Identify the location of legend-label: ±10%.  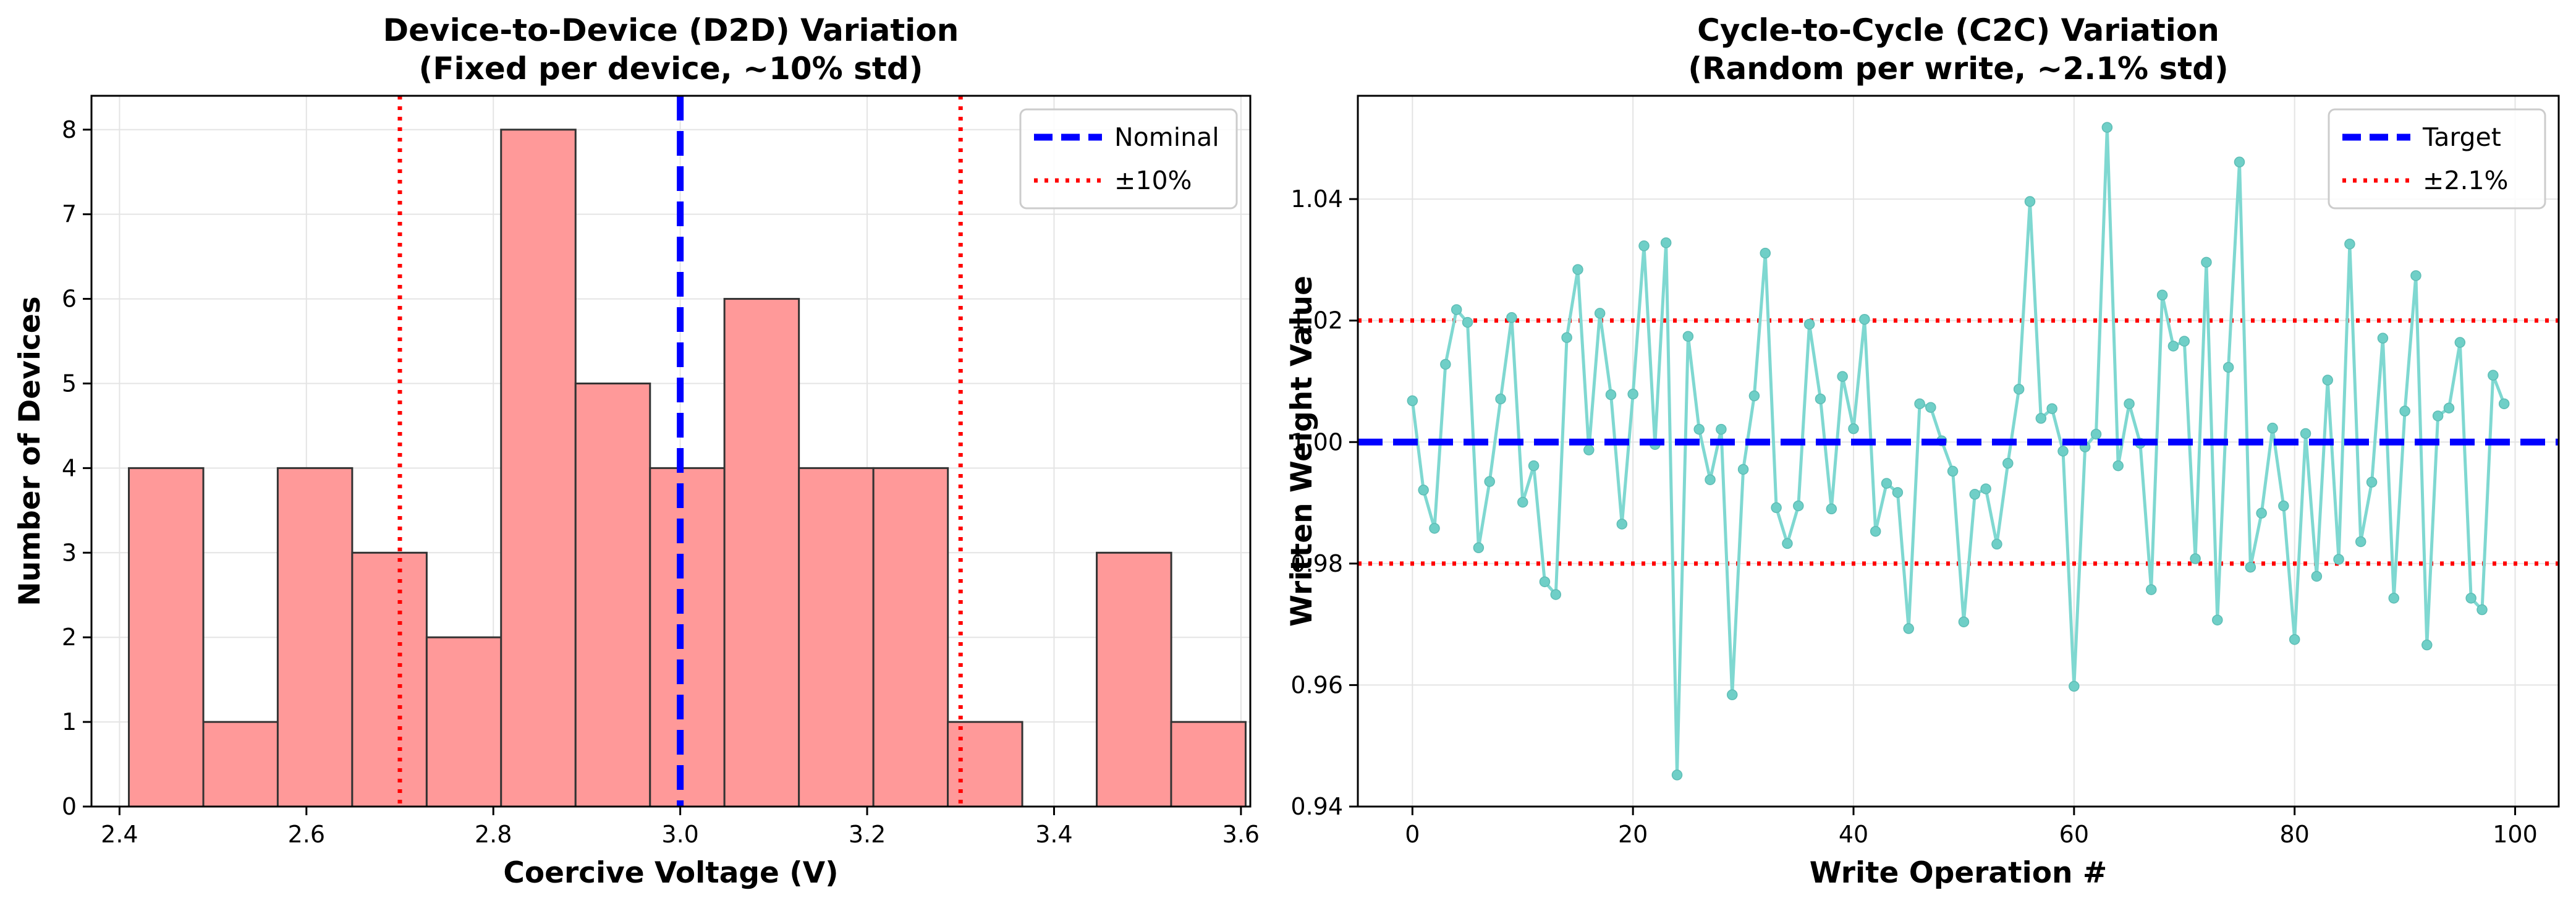
(1153, 180).